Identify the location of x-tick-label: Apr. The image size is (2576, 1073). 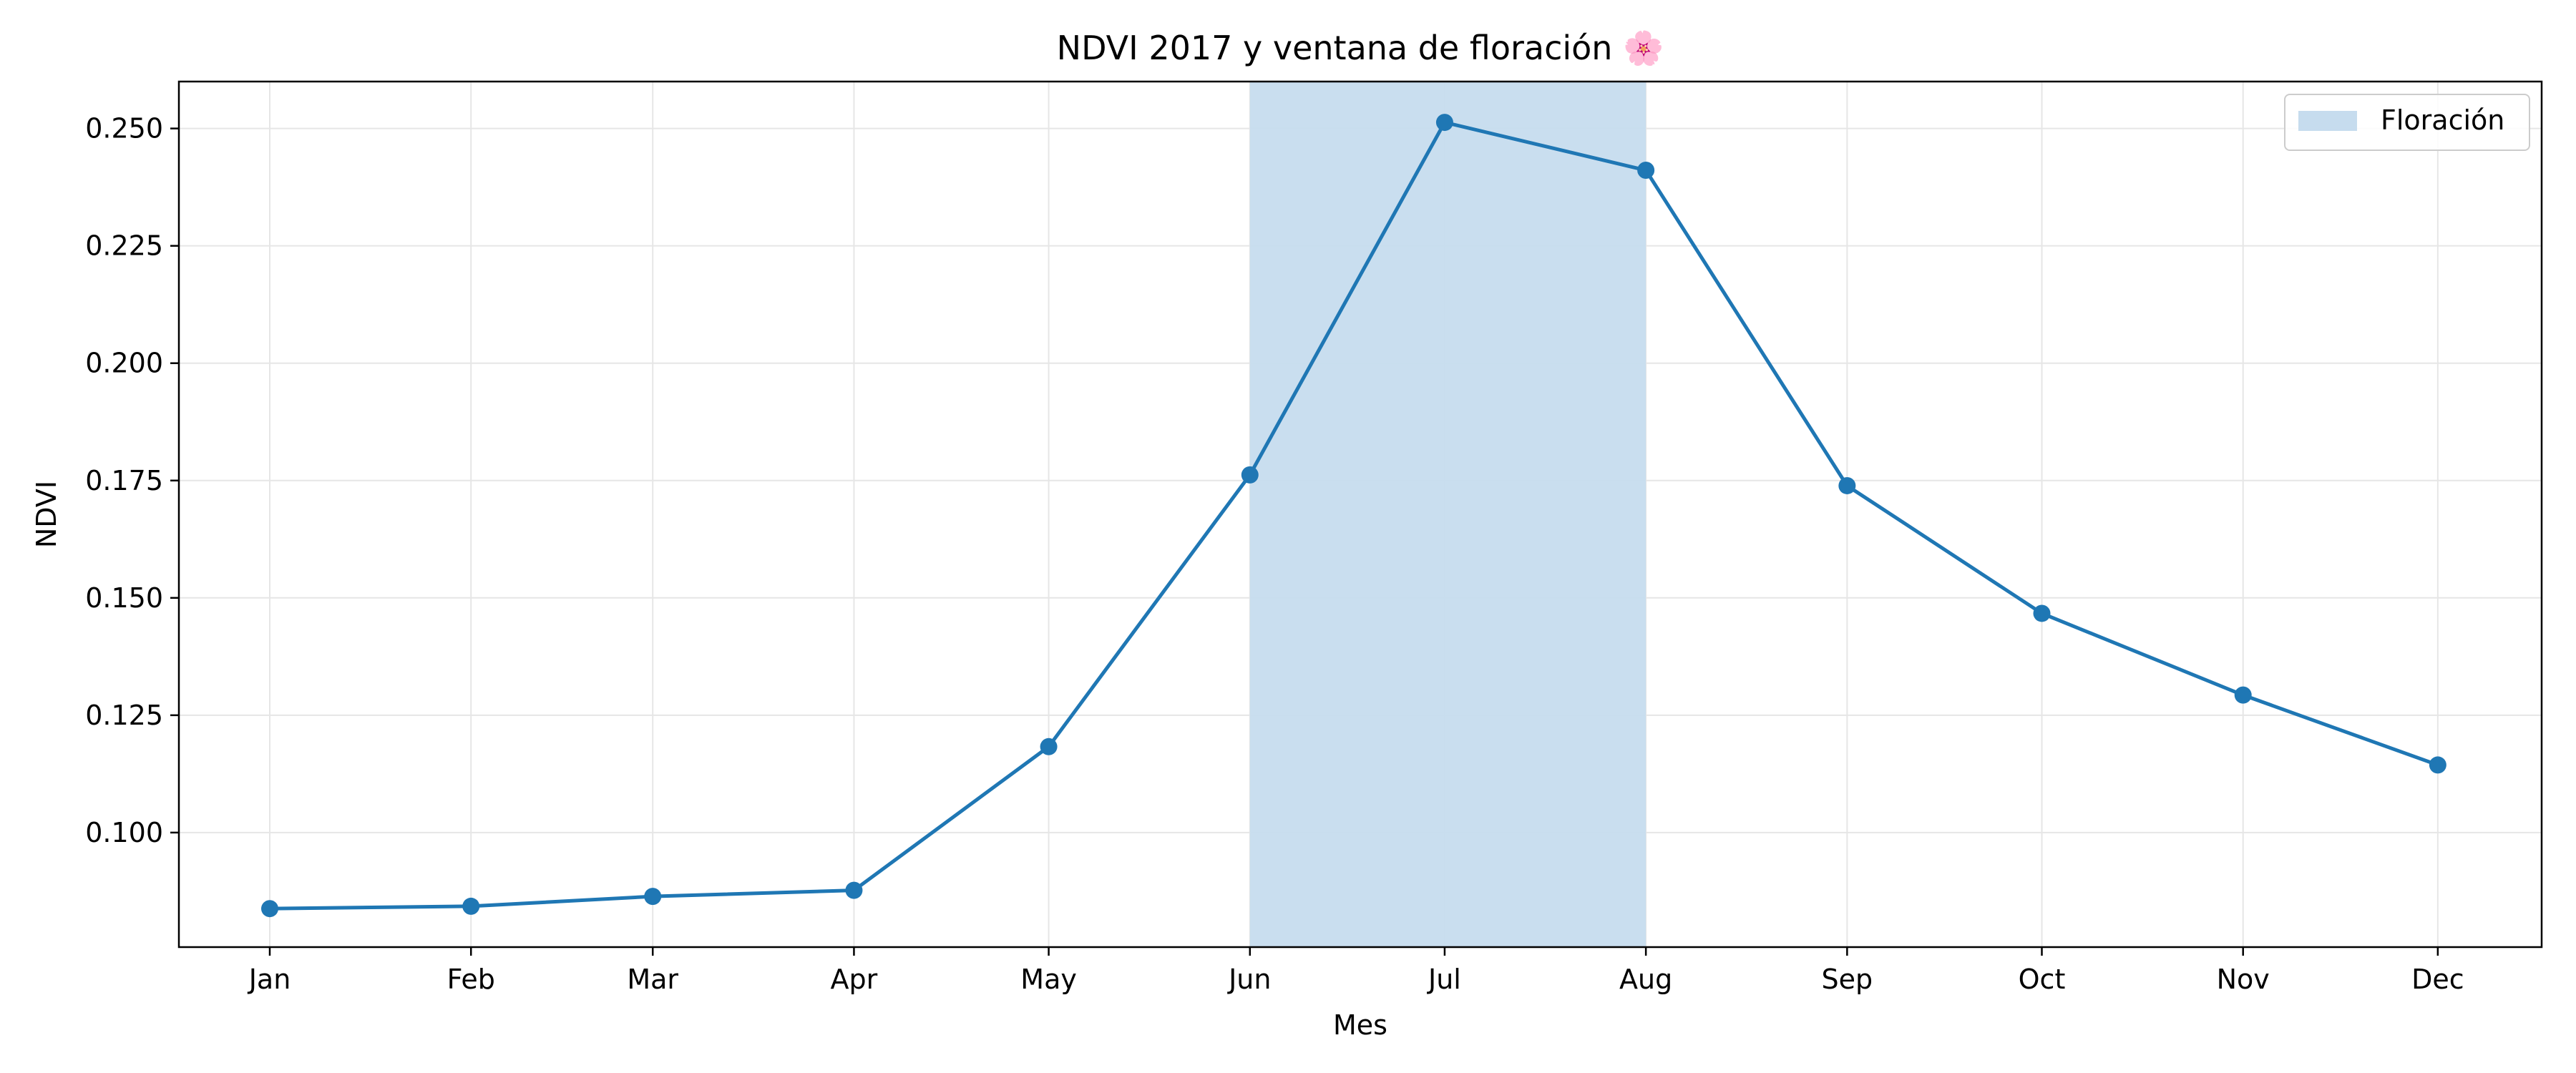
(854, 979).